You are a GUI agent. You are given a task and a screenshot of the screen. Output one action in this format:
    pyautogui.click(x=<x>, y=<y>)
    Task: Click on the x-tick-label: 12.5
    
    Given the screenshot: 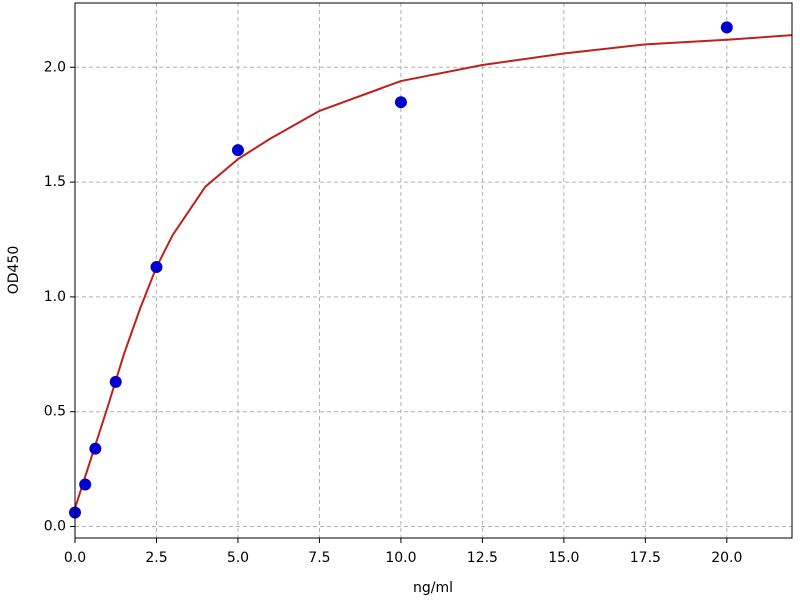 What is the action you would take?
    pyautogui.click(x=482, y=558)
    